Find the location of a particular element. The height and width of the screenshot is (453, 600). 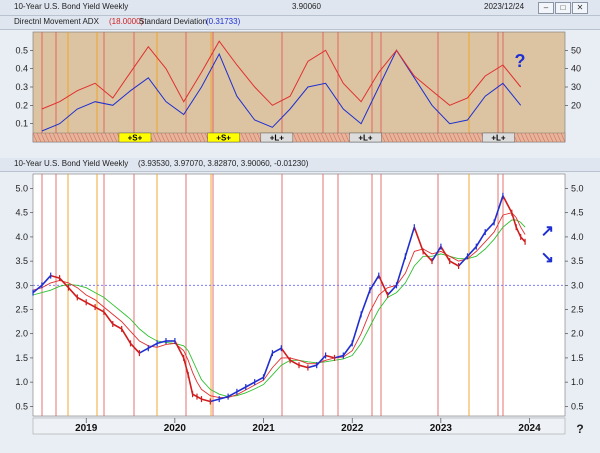

close-icon: ✕ is located at coordinates (580, 8).